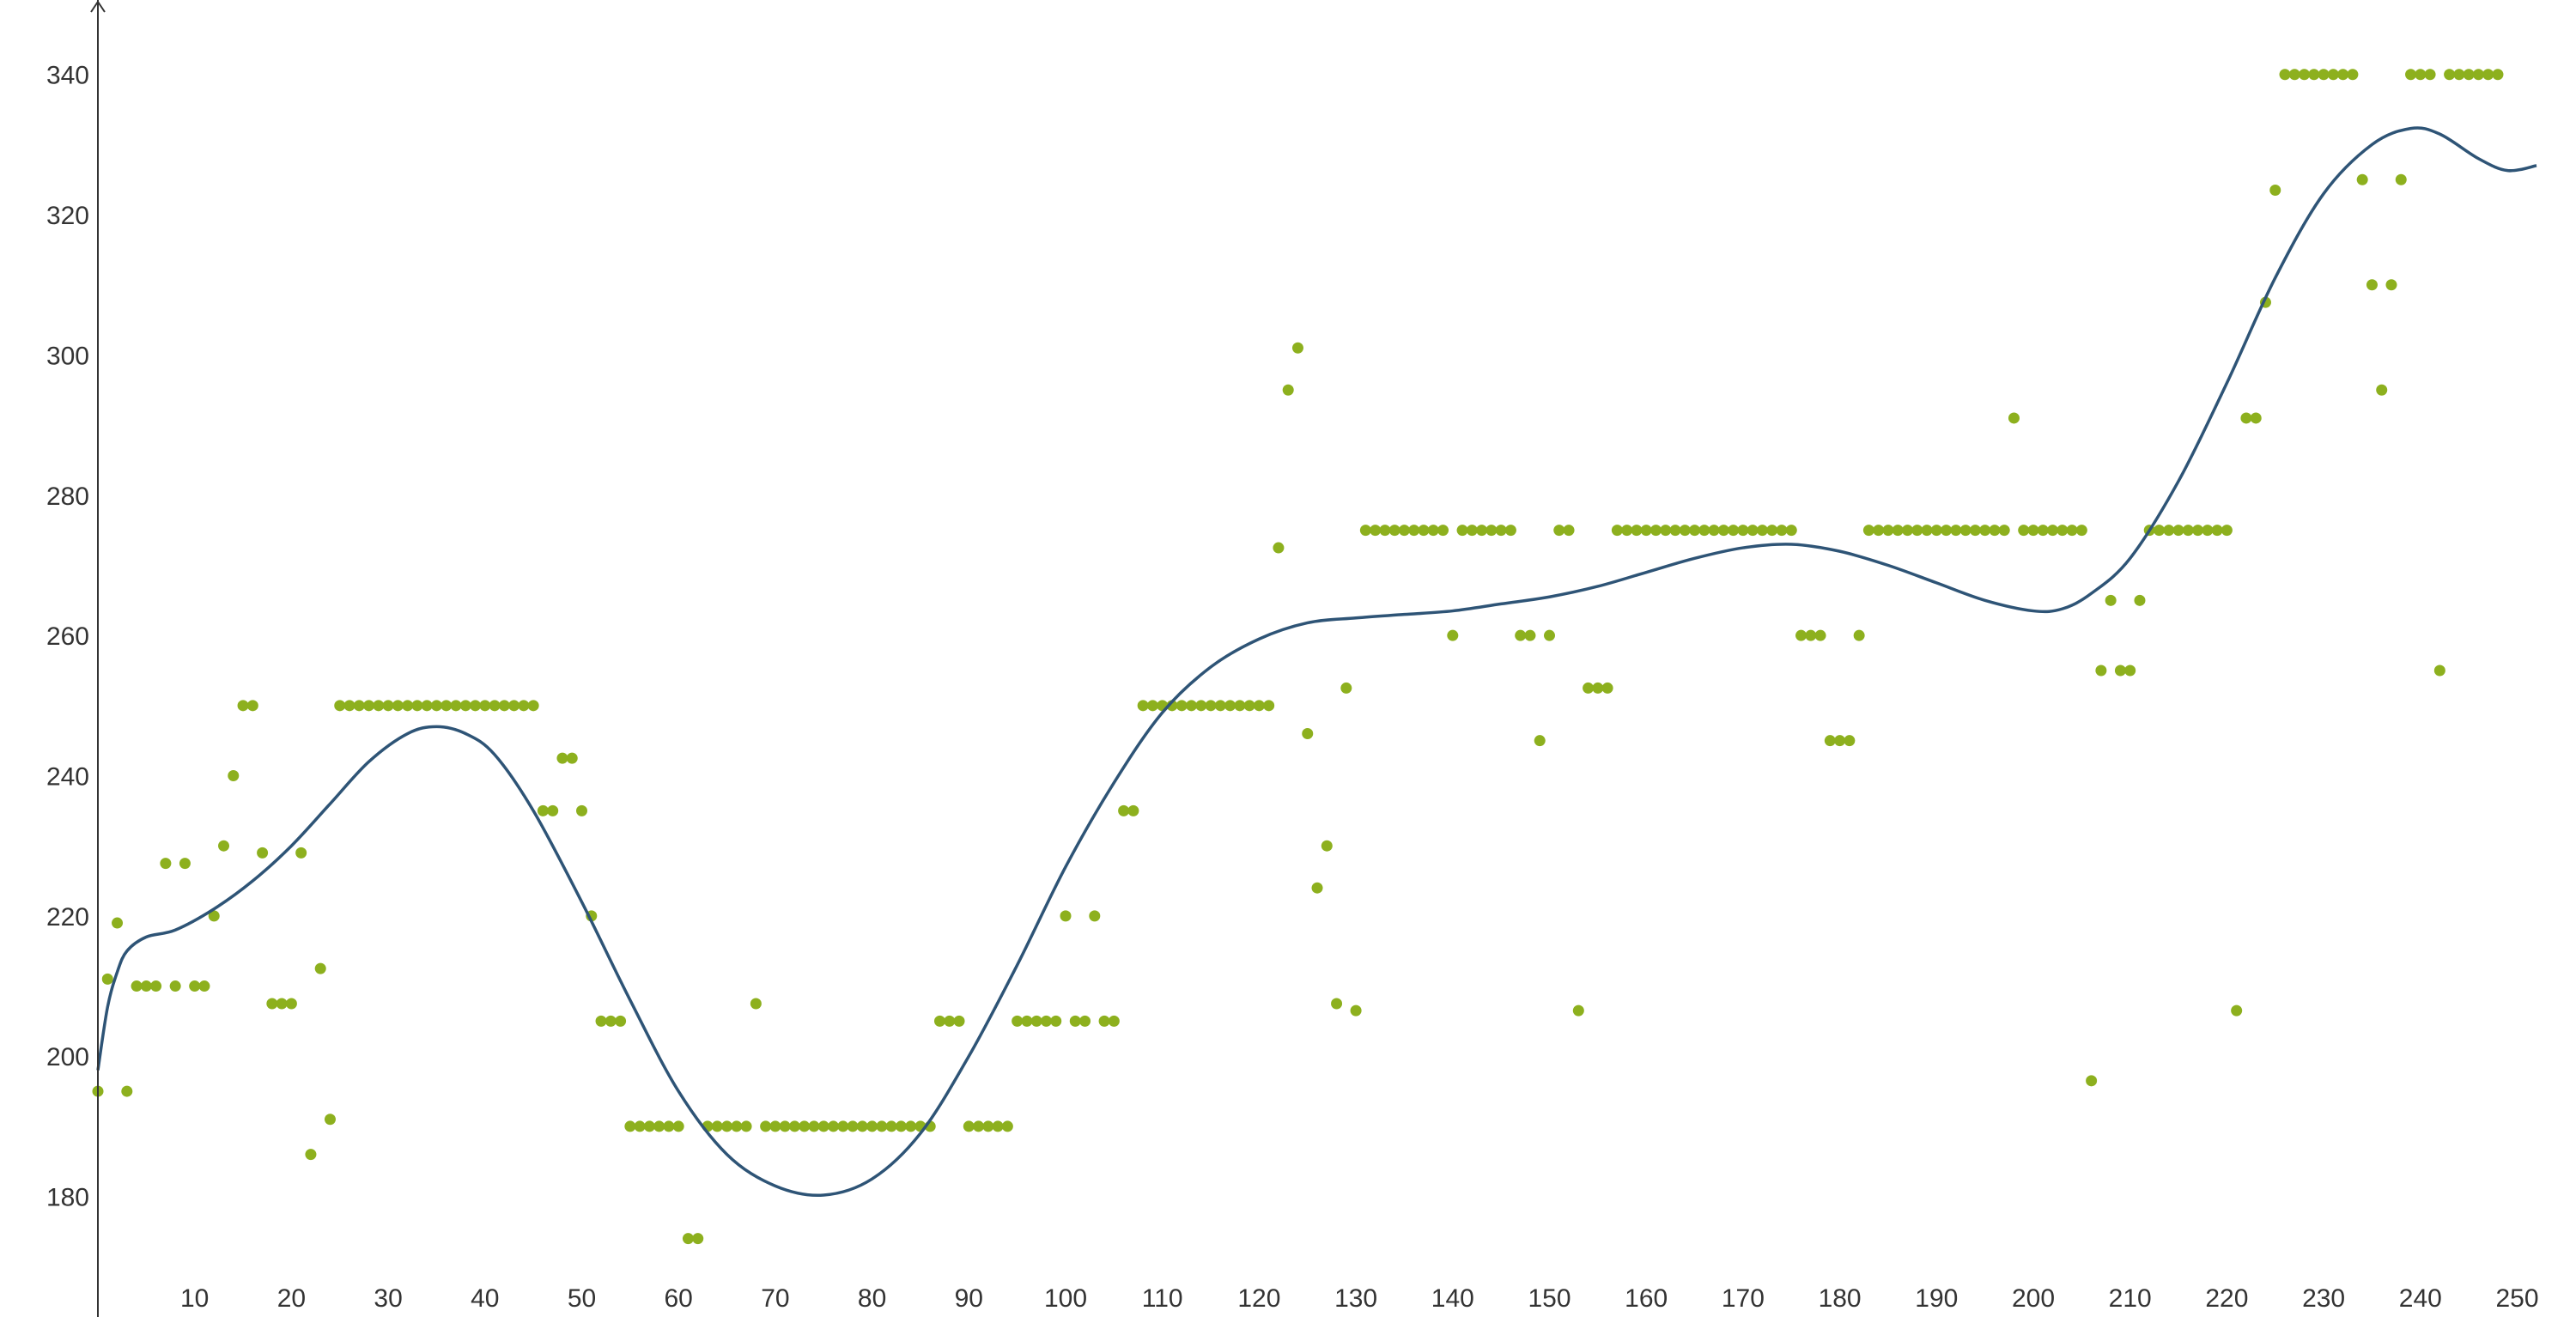  I want to click on y-tick-label: 220, so click(67, 917).